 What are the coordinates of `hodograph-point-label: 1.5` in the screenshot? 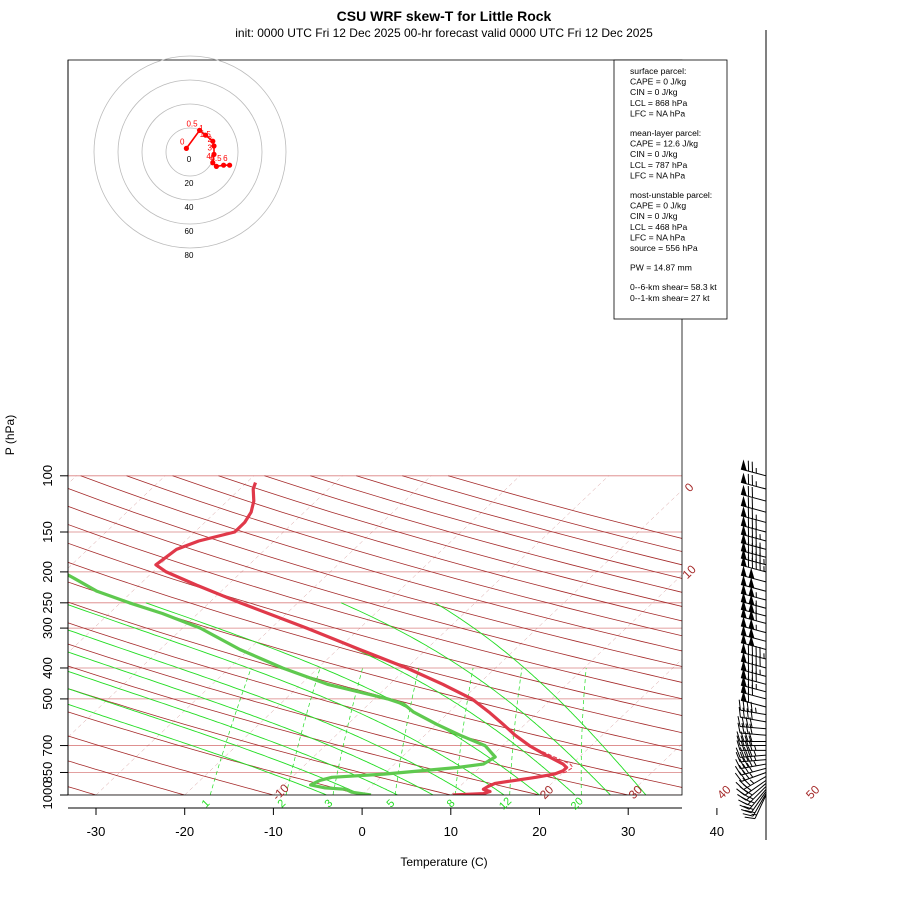 It's located at (206, 134).